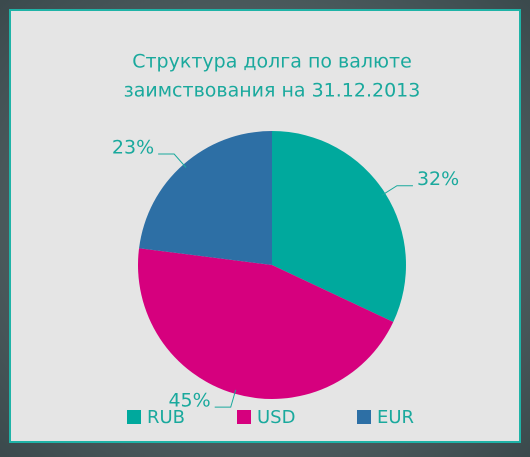 The image size is (530, 457). I want to click on legend-label: EUR, so click(395, 417).